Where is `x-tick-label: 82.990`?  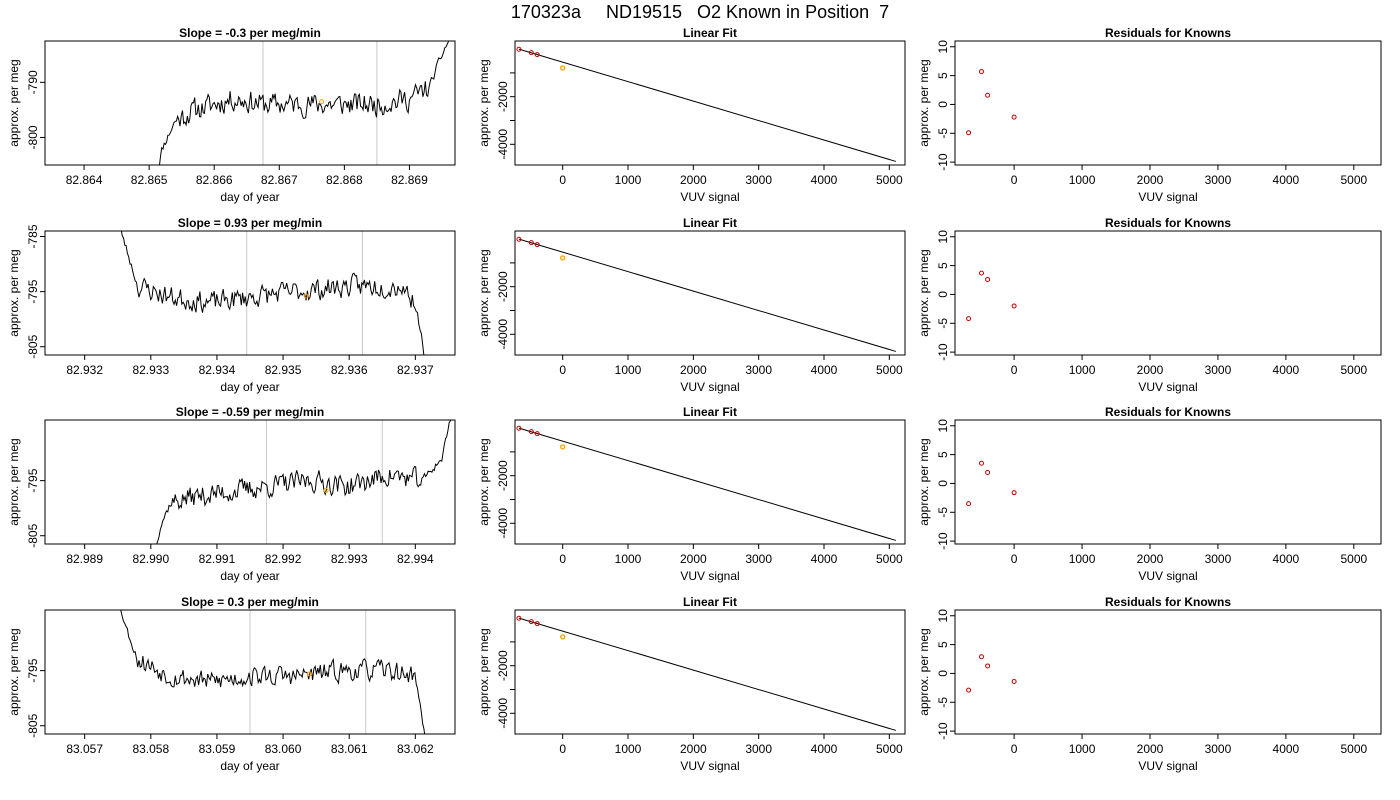
x-tick-label: 82.990 is located at coordinates (150, 559).